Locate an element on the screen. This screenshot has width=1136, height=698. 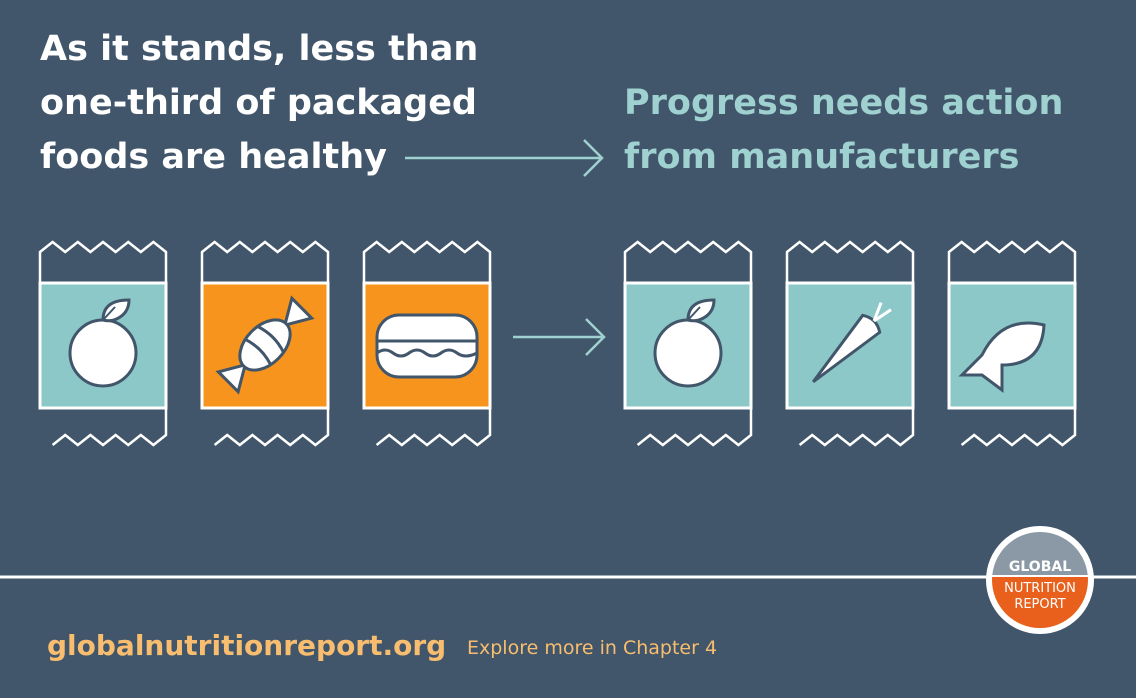
icon-tops is located at coordinates (882, 312).